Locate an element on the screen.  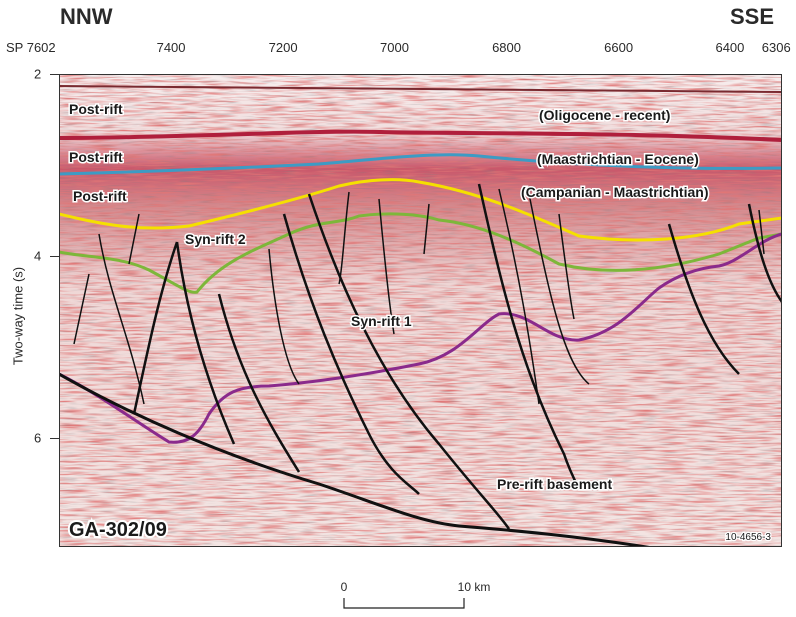
shotpoint-label: 6400 is located at coordinates (730, 47).